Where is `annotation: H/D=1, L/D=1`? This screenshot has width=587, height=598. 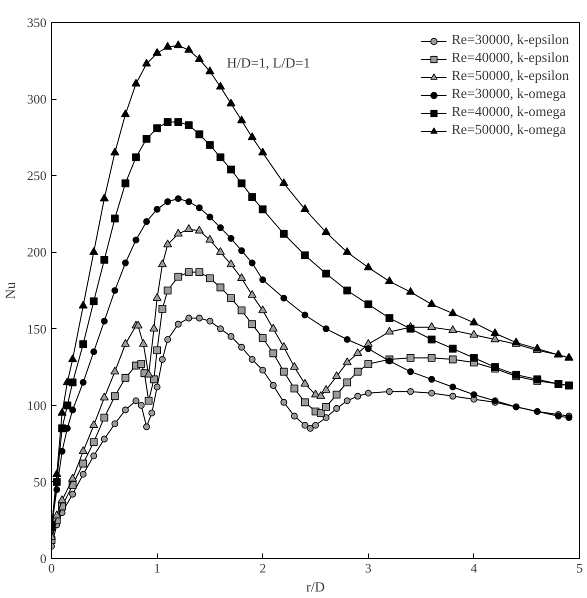 annotation: H/D=1, L/D=1 is located at coordinates (268, 64).